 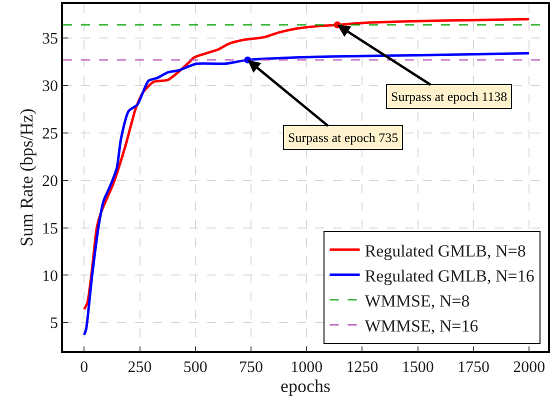 What do you see at coordinates (529, 367) in the screenshot?
I see `x-tick-label: 2000` at bounding box center [529, 367].